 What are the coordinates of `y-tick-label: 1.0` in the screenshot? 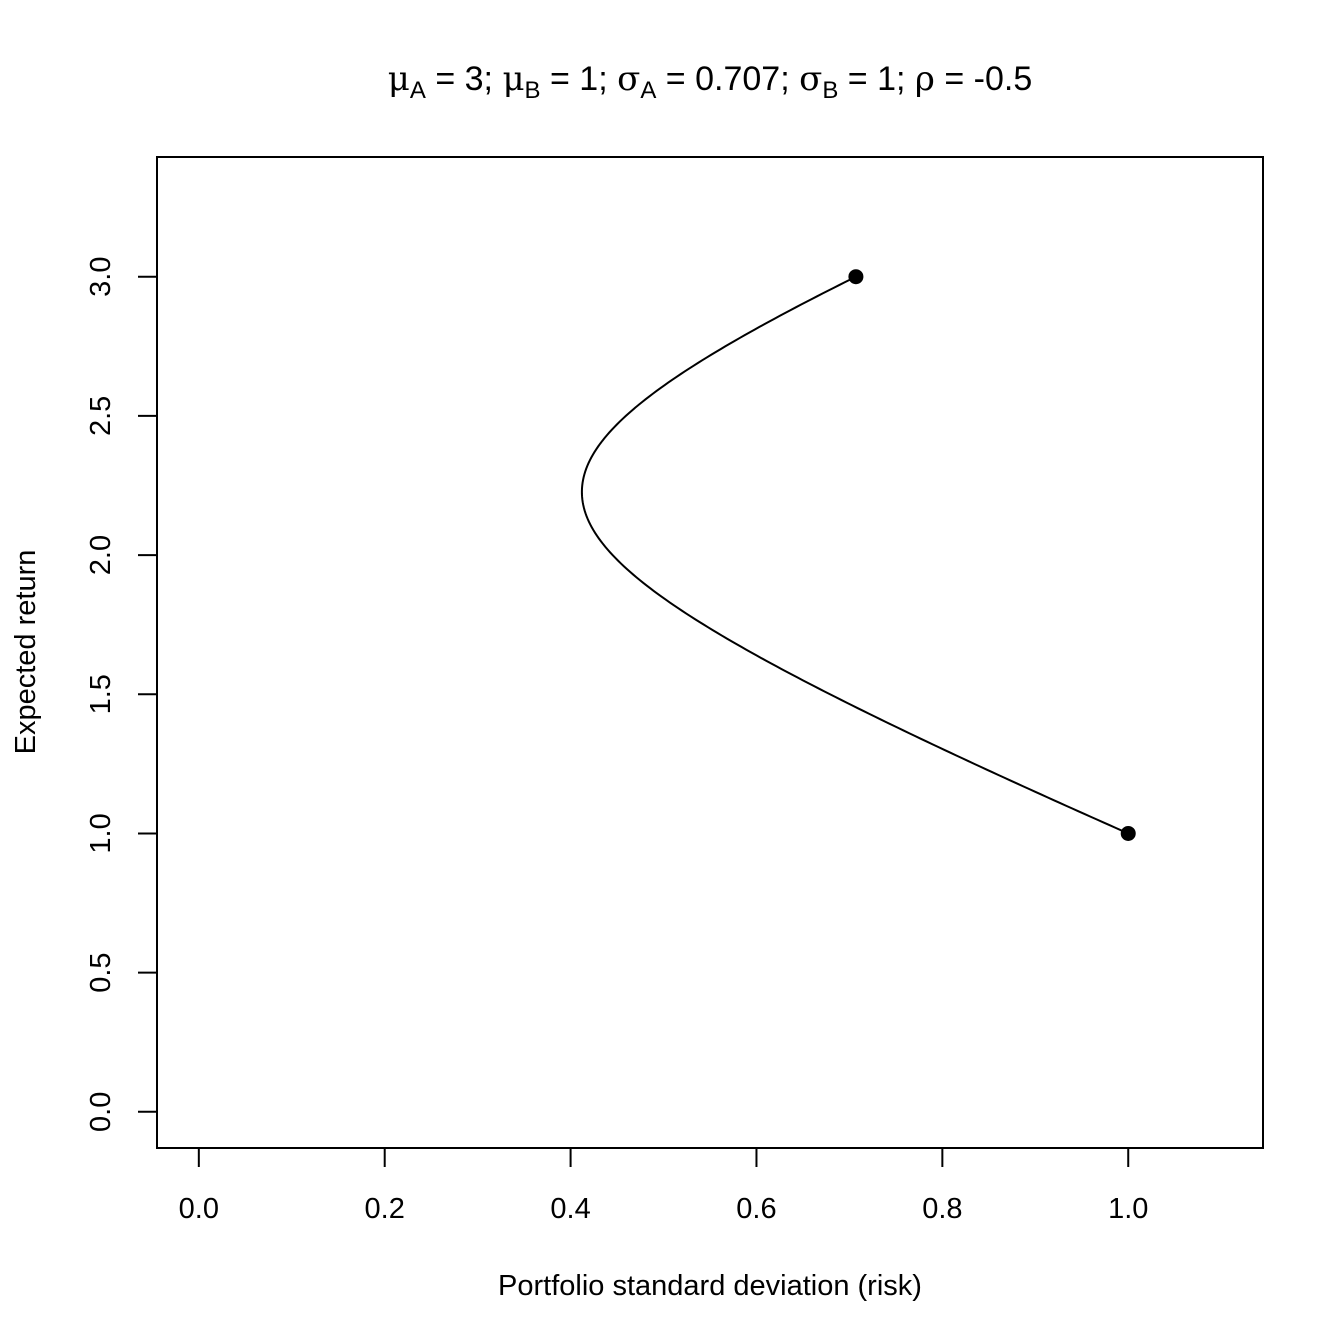 It's located at (101, 833).